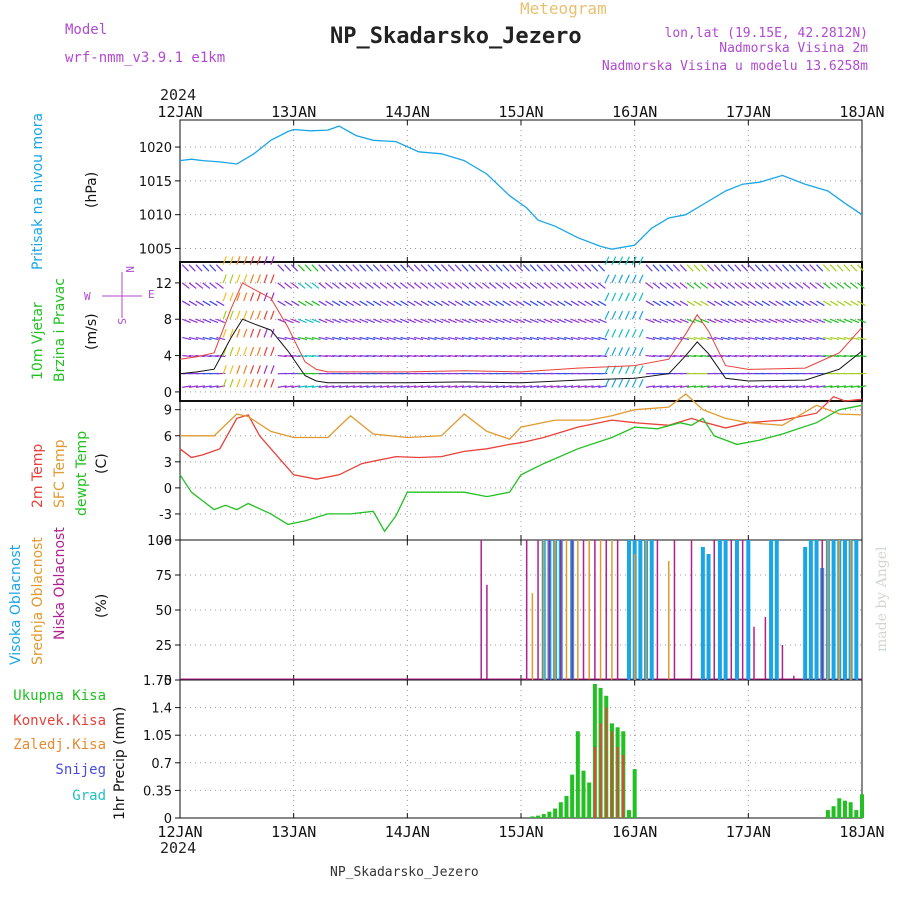  What do you see at coordinates (102, 463) in the screenshot?
I see `temp-unit: (C)` at bounding box center [102, 463].